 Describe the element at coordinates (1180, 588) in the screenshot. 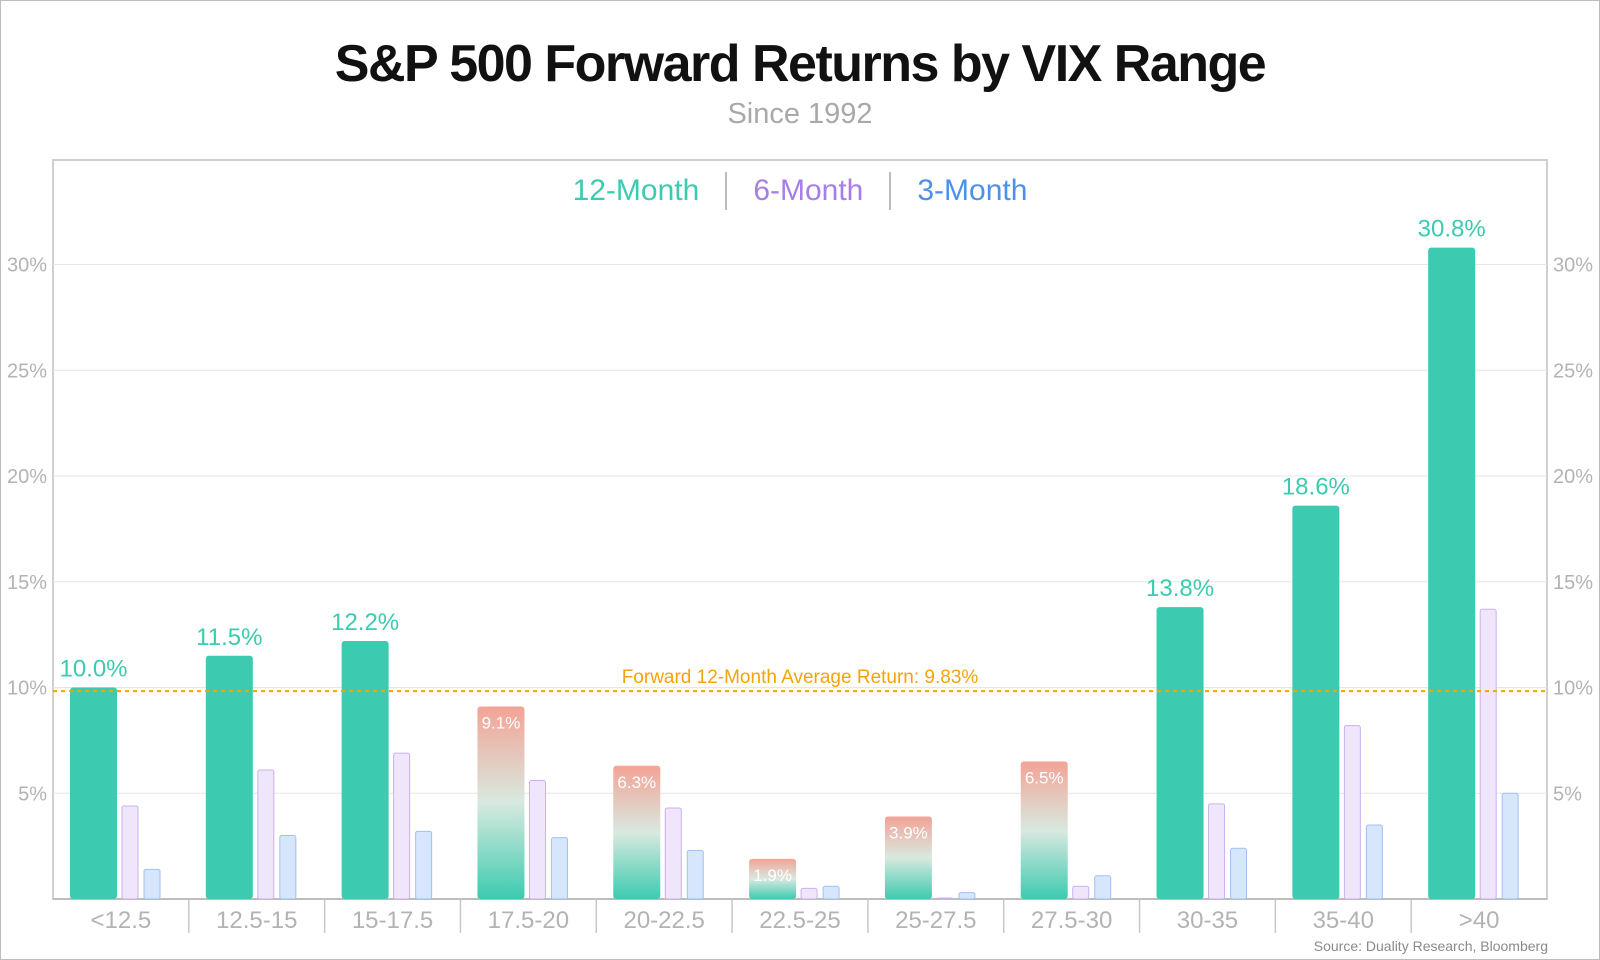

I see `data-label-12-month: 13.8%` at that location.